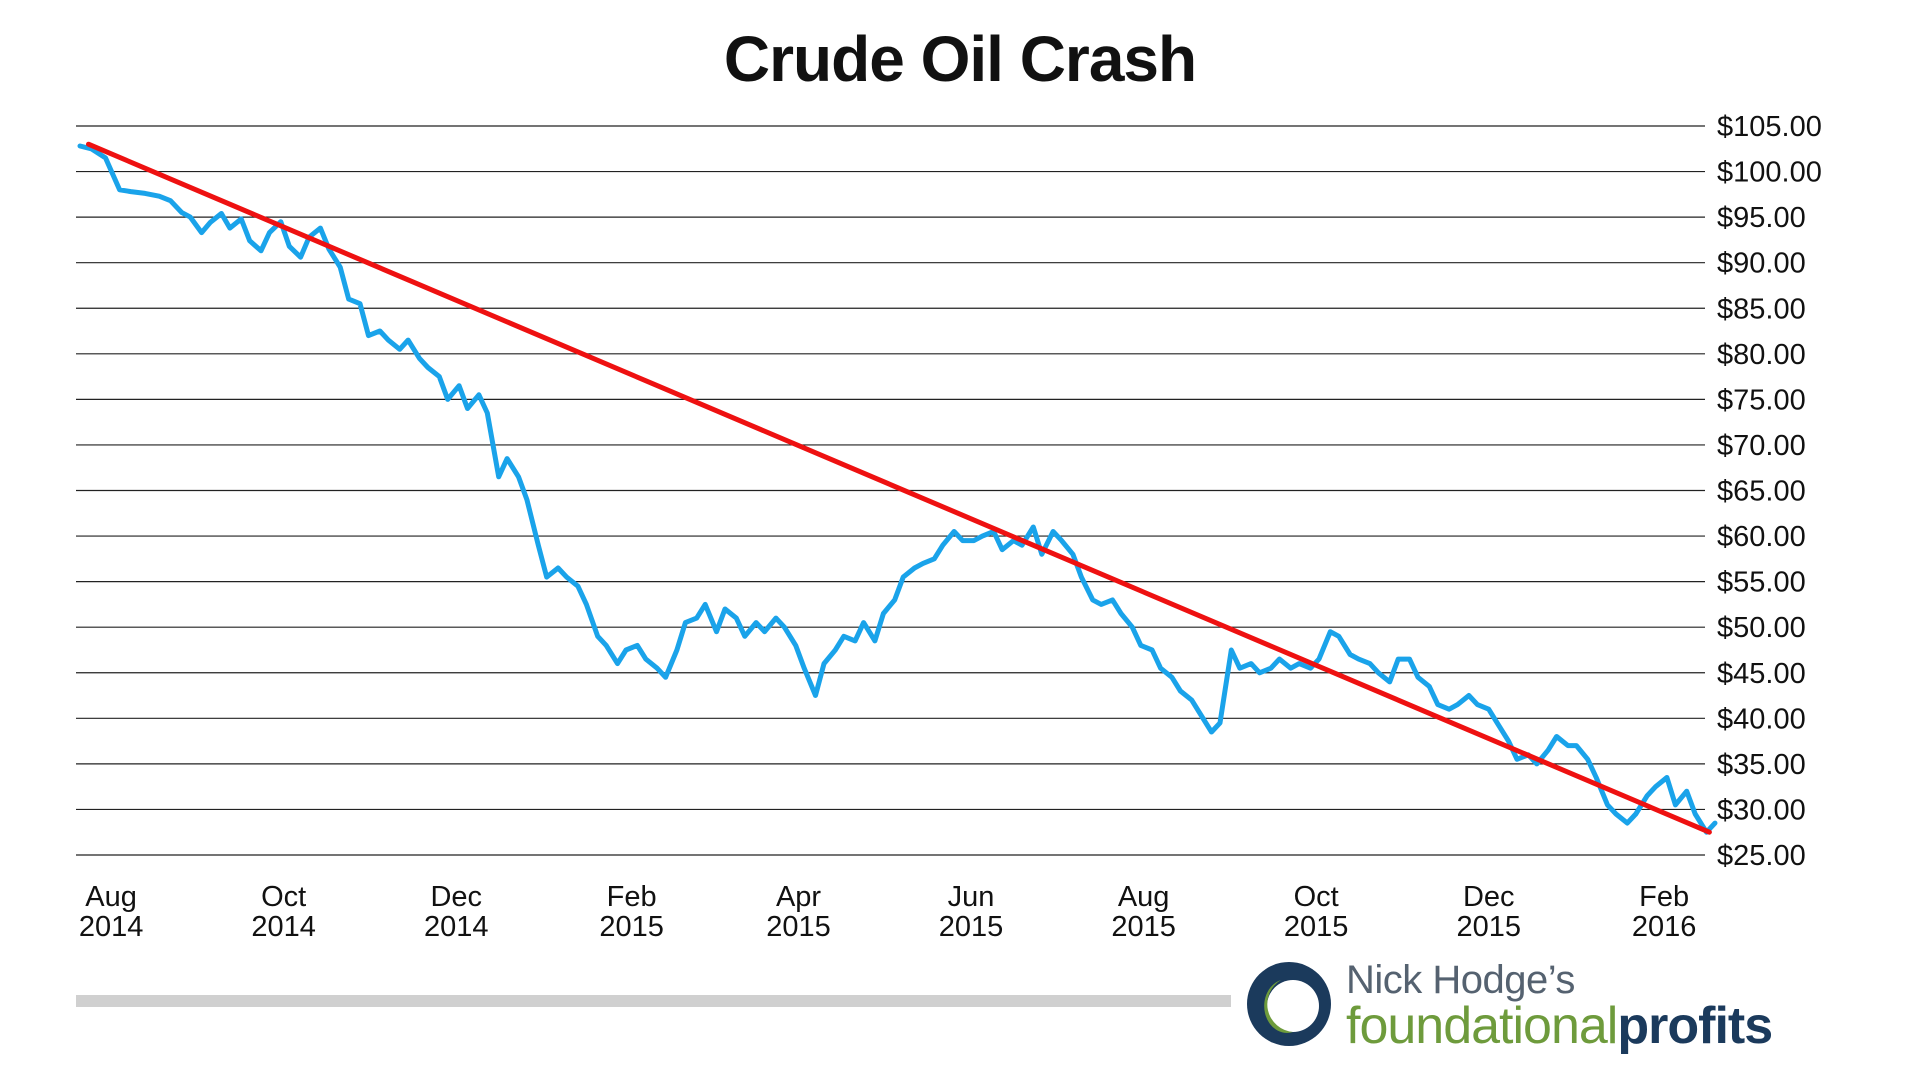 This screenshot has height=1080, width=1920. Describe the element at coordinates (1769, 127) in the screenshot. I see `y-tick-label: $105.00` at that location.